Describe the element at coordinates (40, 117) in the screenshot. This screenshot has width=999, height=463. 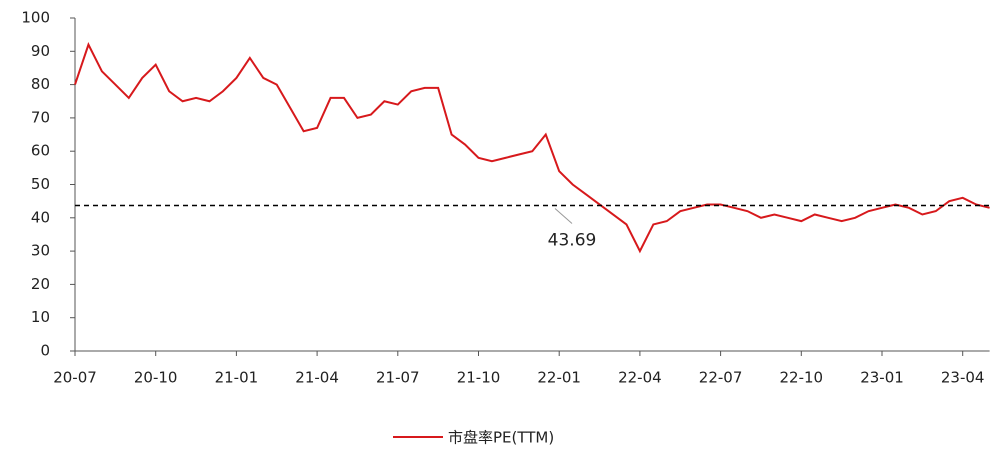
I see `y-tick-label: 70` at that location.